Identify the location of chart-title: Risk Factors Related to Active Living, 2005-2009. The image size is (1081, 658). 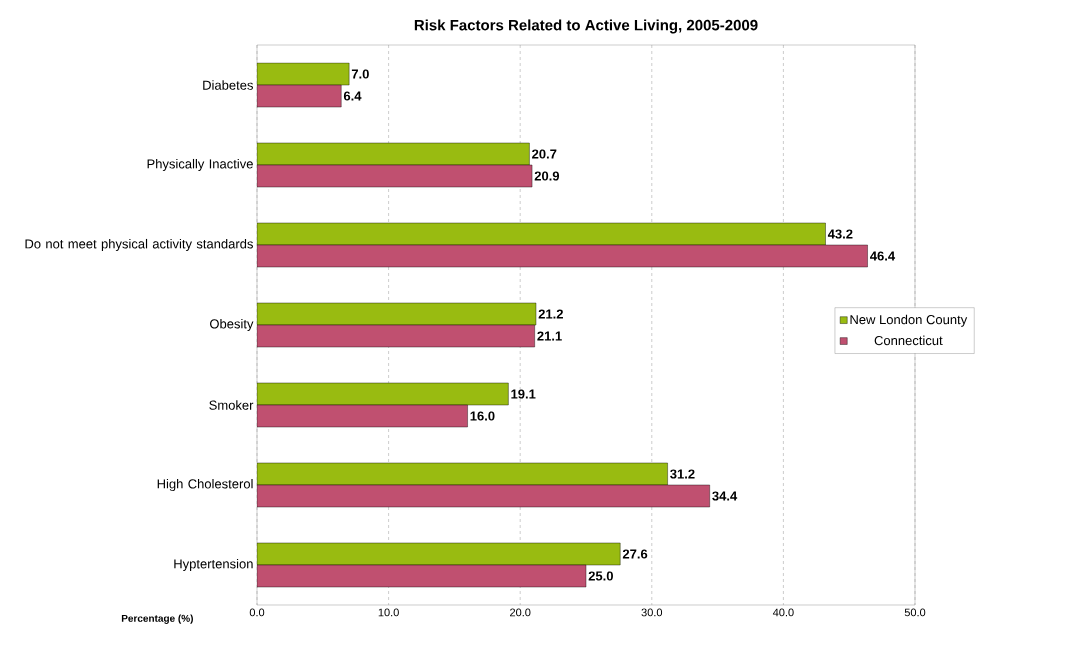
(586, 26).